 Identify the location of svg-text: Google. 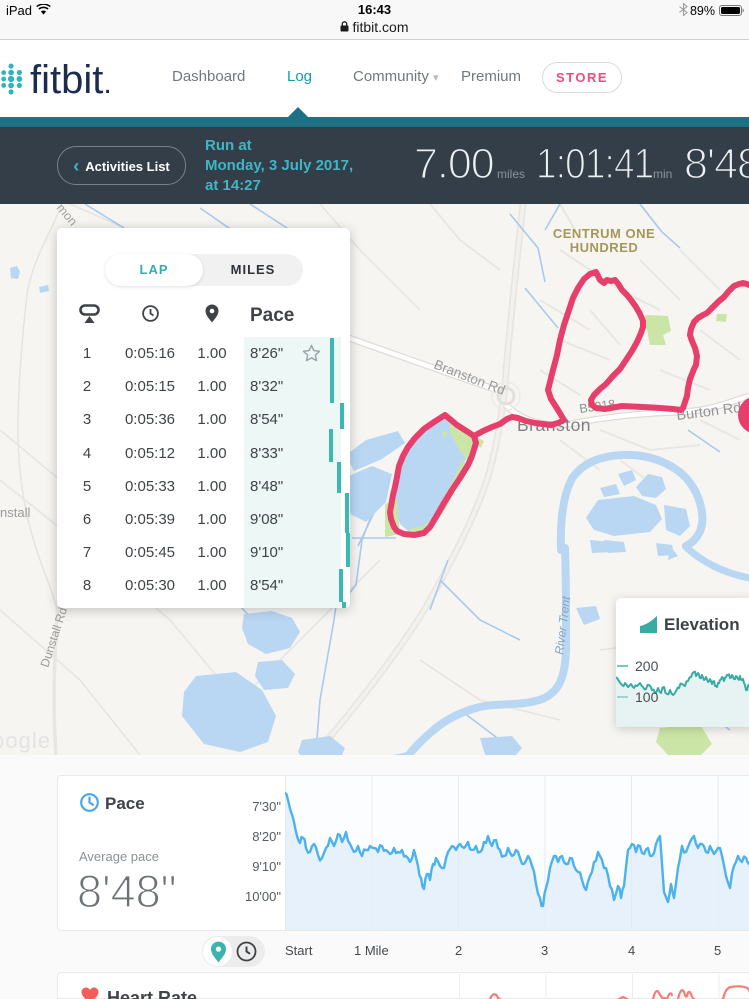
(25, 740).